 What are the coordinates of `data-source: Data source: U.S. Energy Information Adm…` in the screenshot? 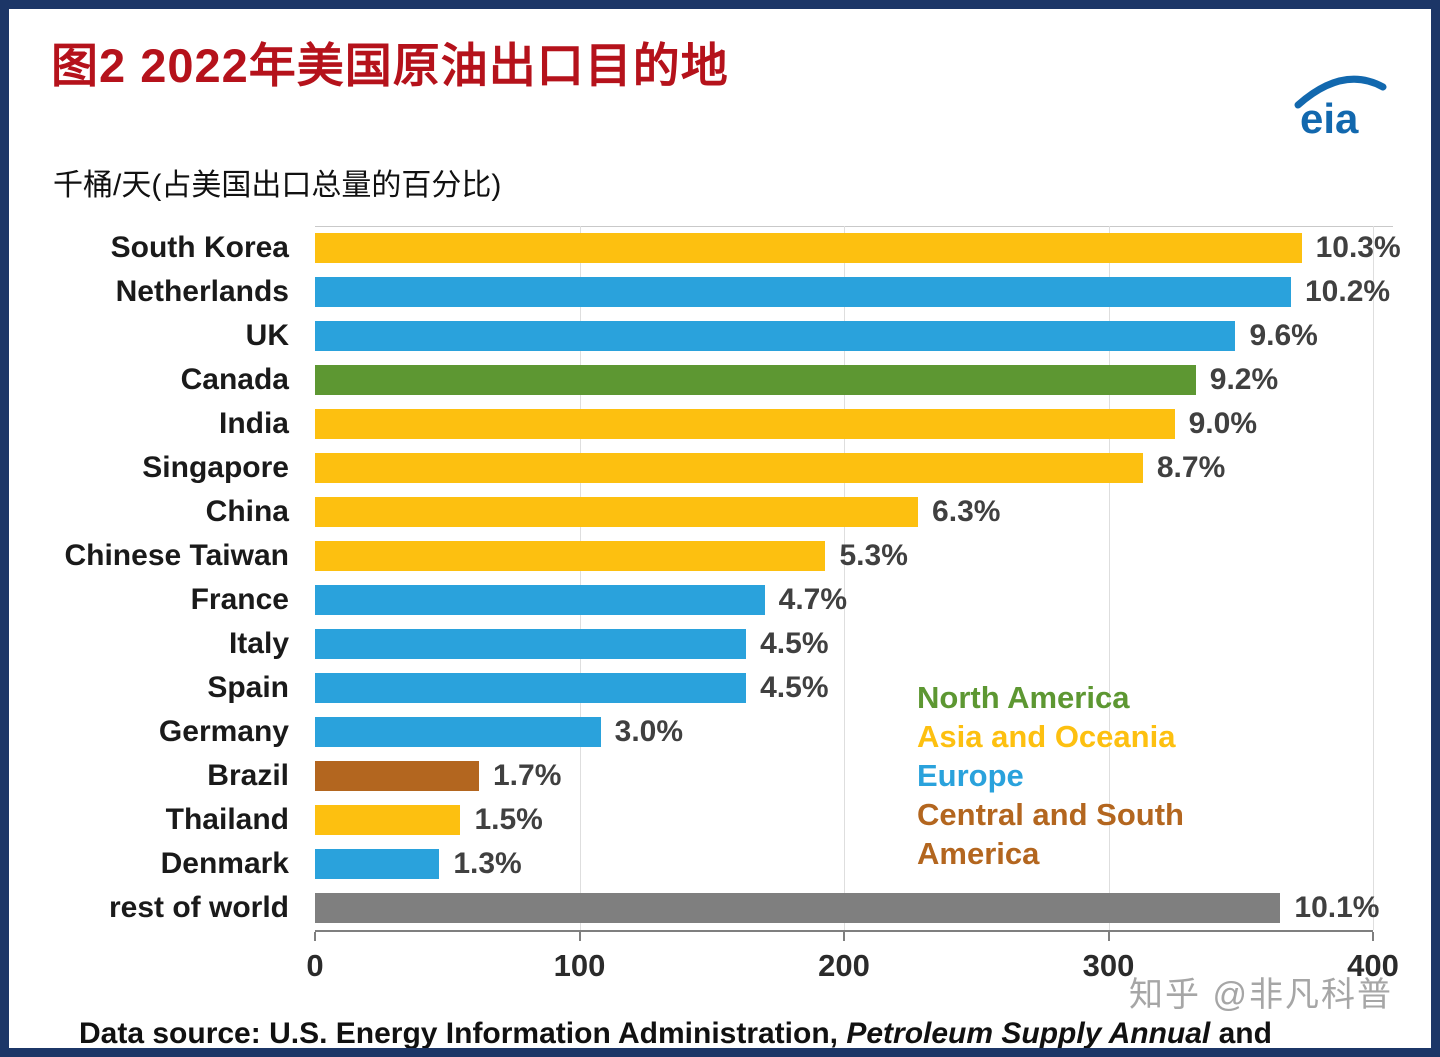 It's located at (755, 1032).